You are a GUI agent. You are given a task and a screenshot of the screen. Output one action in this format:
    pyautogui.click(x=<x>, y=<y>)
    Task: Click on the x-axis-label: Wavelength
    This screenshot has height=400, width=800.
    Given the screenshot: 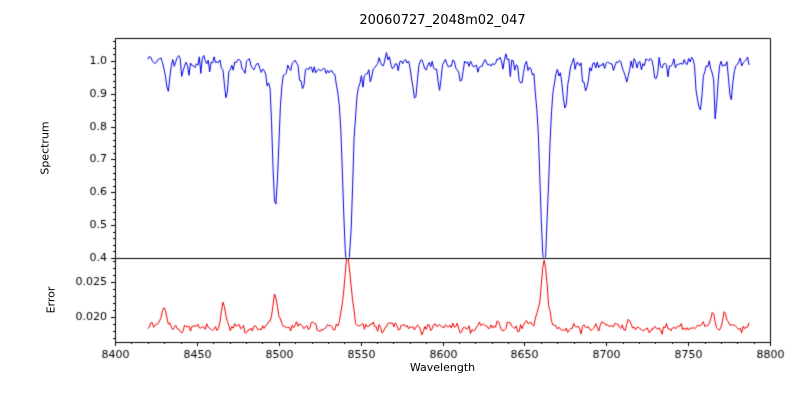 What is the action you would take?
    pyautogui.click(x=442, y=367)
    